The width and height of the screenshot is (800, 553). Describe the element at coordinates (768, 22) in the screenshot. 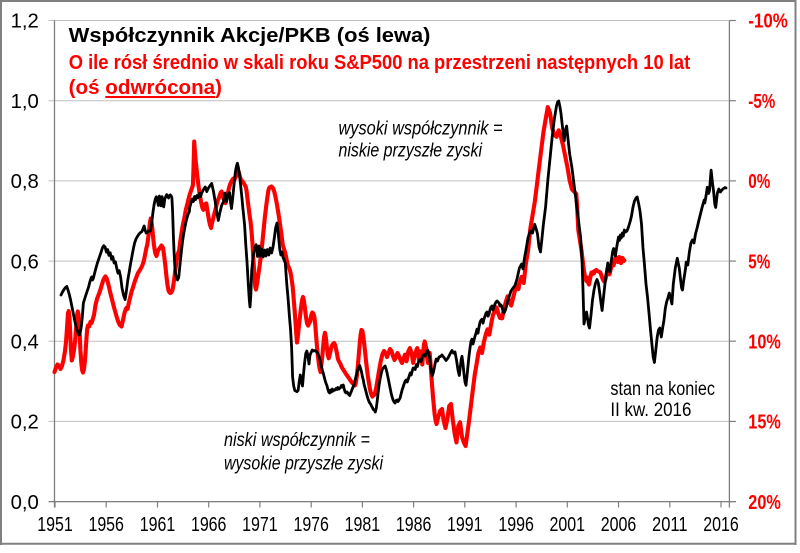

I see `svg-text: -10%` at that location.